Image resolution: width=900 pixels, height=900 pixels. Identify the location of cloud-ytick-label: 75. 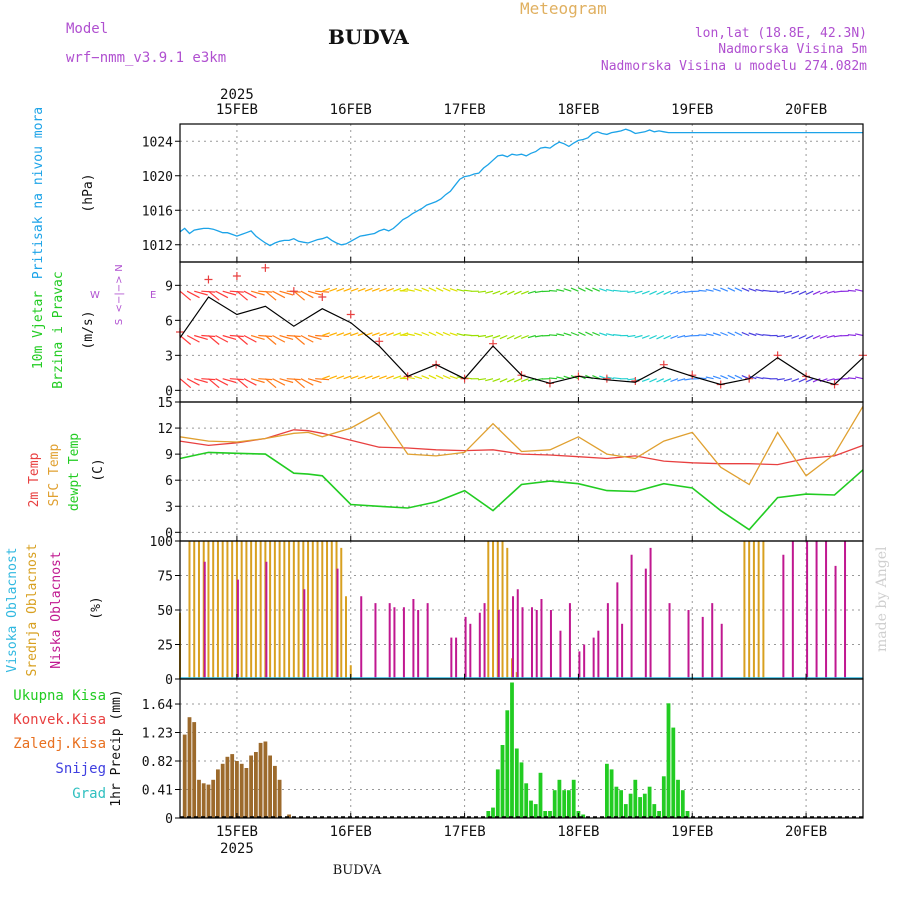
(165, 577).